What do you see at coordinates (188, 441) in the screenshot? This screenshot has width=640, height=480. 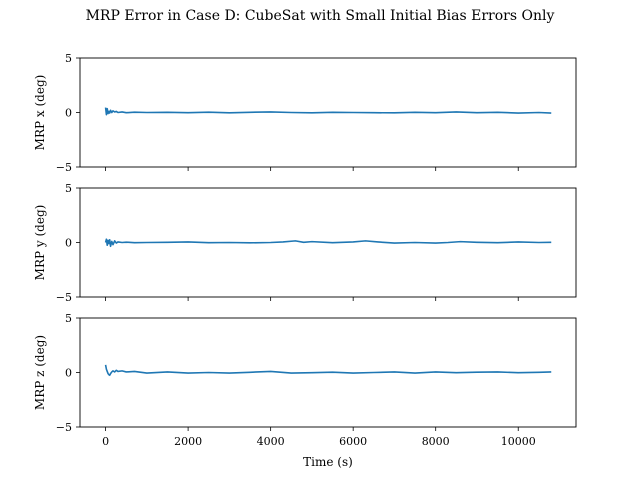 I see `x-tick-label: 2000` at bounding box center [188, 441].